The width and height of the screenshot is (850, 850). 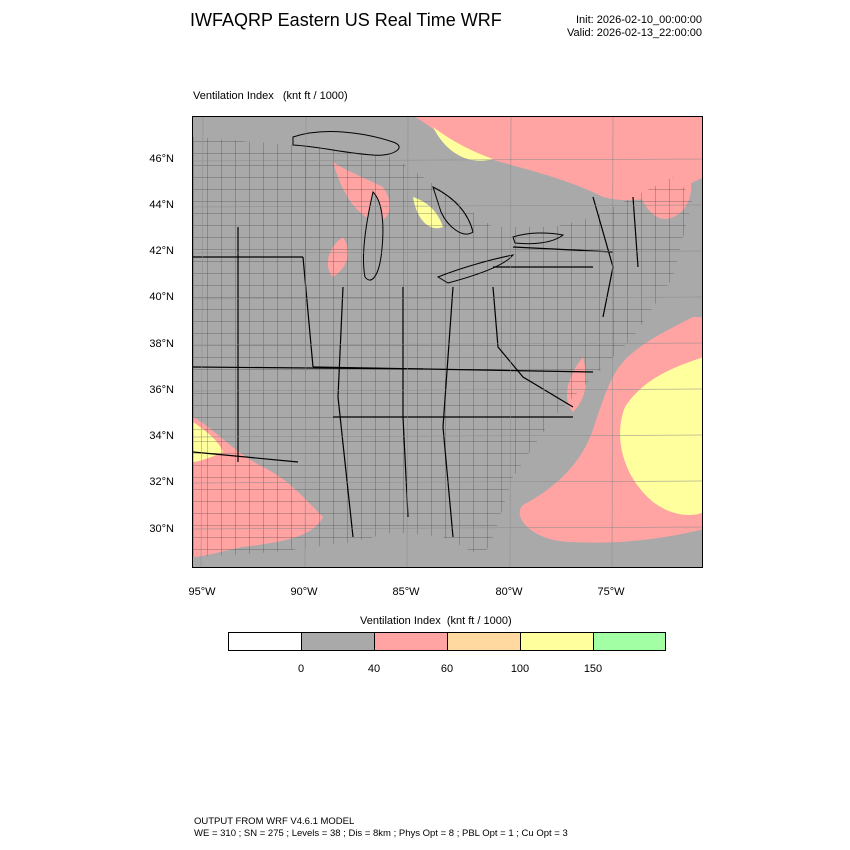 What do you see at coordinates (161, 159) in the screenshot?
I see `lat-label: 46°N` at bounding box center [161, 159].